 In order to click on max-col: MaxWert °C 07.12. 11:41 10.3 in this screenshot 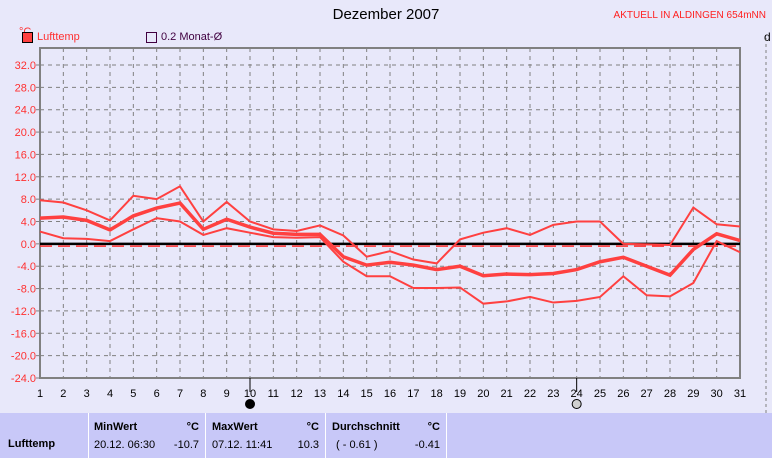, I will do `click(266, 435)`.